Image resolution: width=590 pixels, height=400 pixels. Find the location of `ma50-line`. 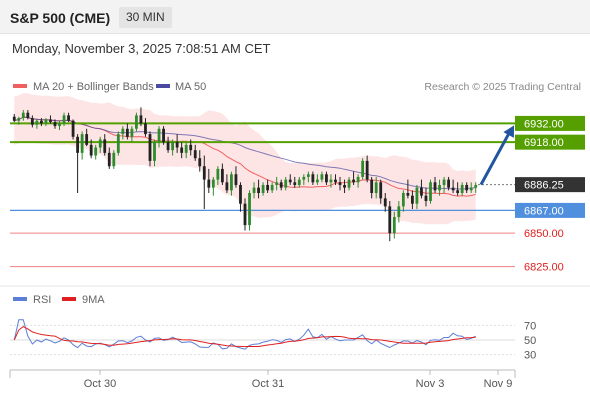

ma50-line is located at coordinates (245, 153).